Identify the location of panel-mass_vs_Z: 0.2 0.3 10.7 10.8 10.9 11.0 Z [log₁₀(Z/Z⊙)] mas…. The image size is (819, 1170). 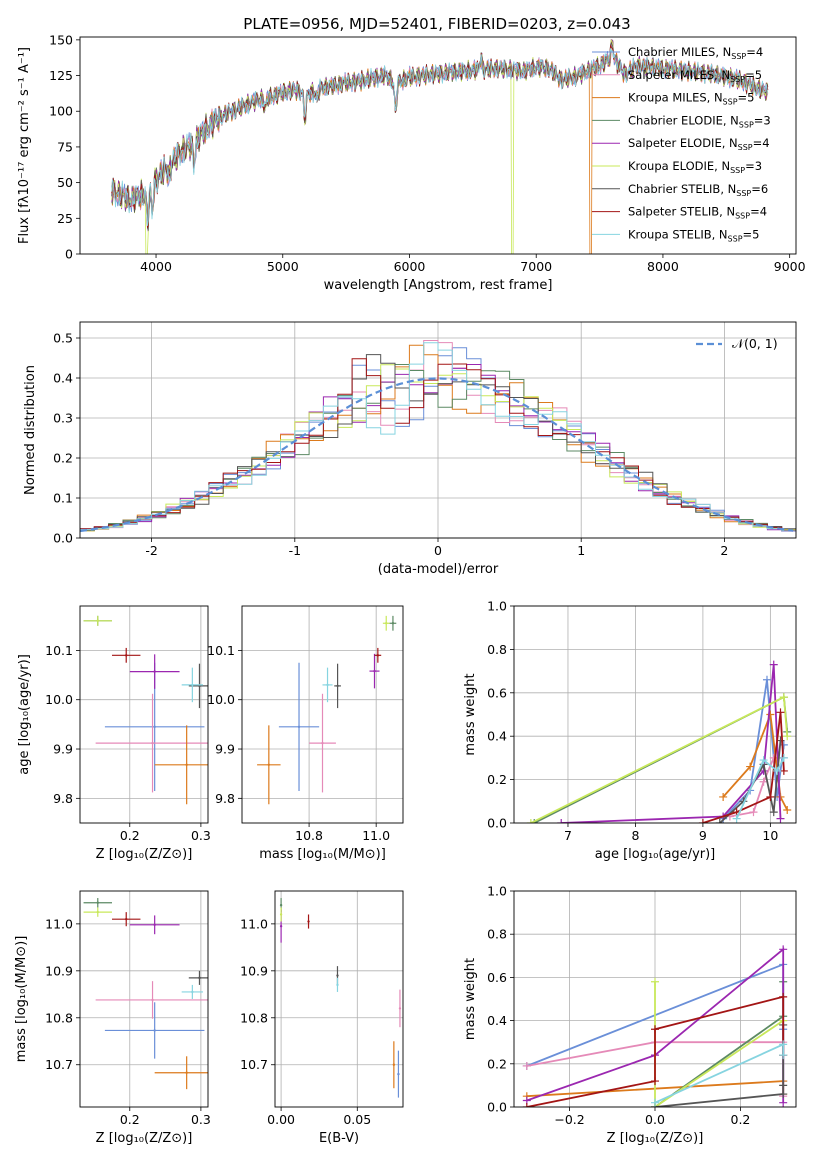
(112, 1018).